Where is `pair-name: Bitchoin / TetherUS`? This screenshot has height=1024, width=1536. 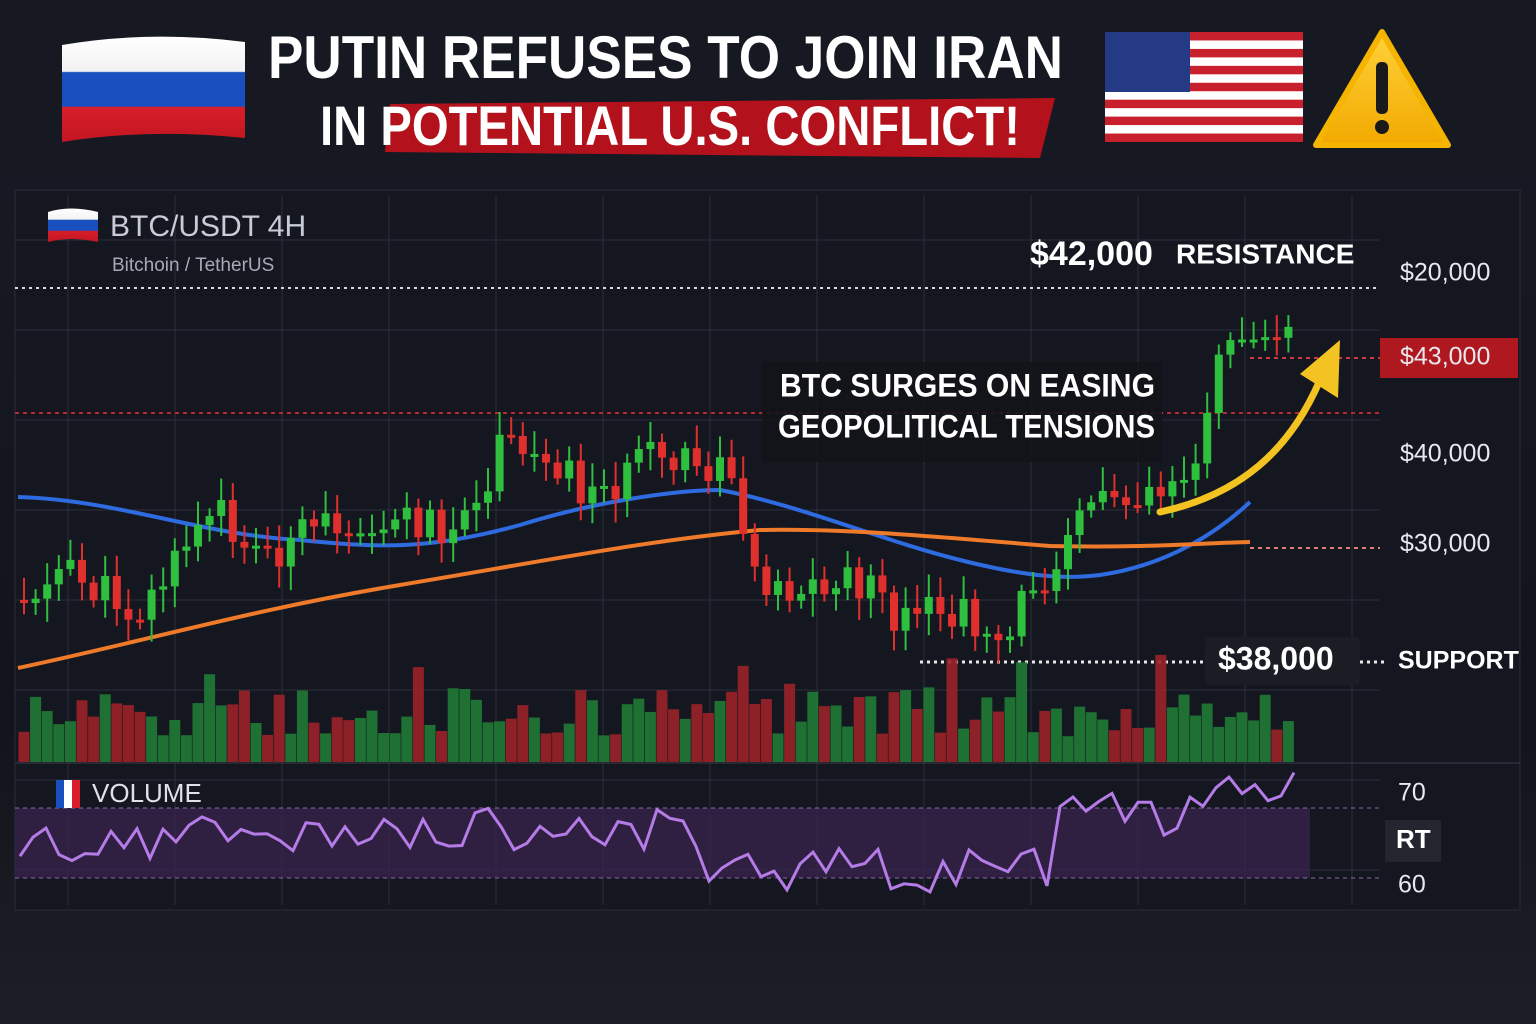
pair-name: Bitchoin / TetherUS is located at coordinates (193, 265).